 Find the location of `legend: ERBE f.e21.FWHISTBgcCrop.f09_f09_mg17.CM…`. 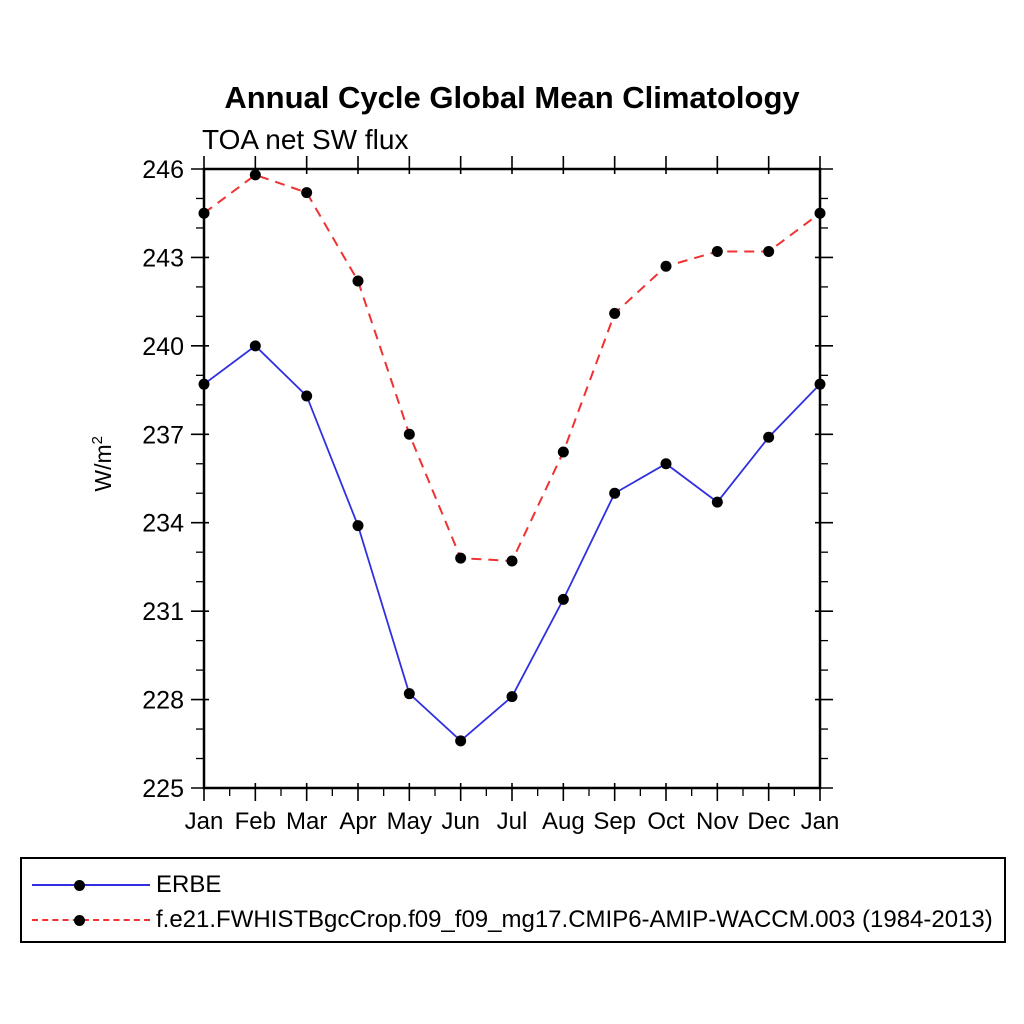

legend: ERBE f.e21.FWHISTBgcCrop.f09_f09_mg17.CM… is located at coordinates (513, 900).